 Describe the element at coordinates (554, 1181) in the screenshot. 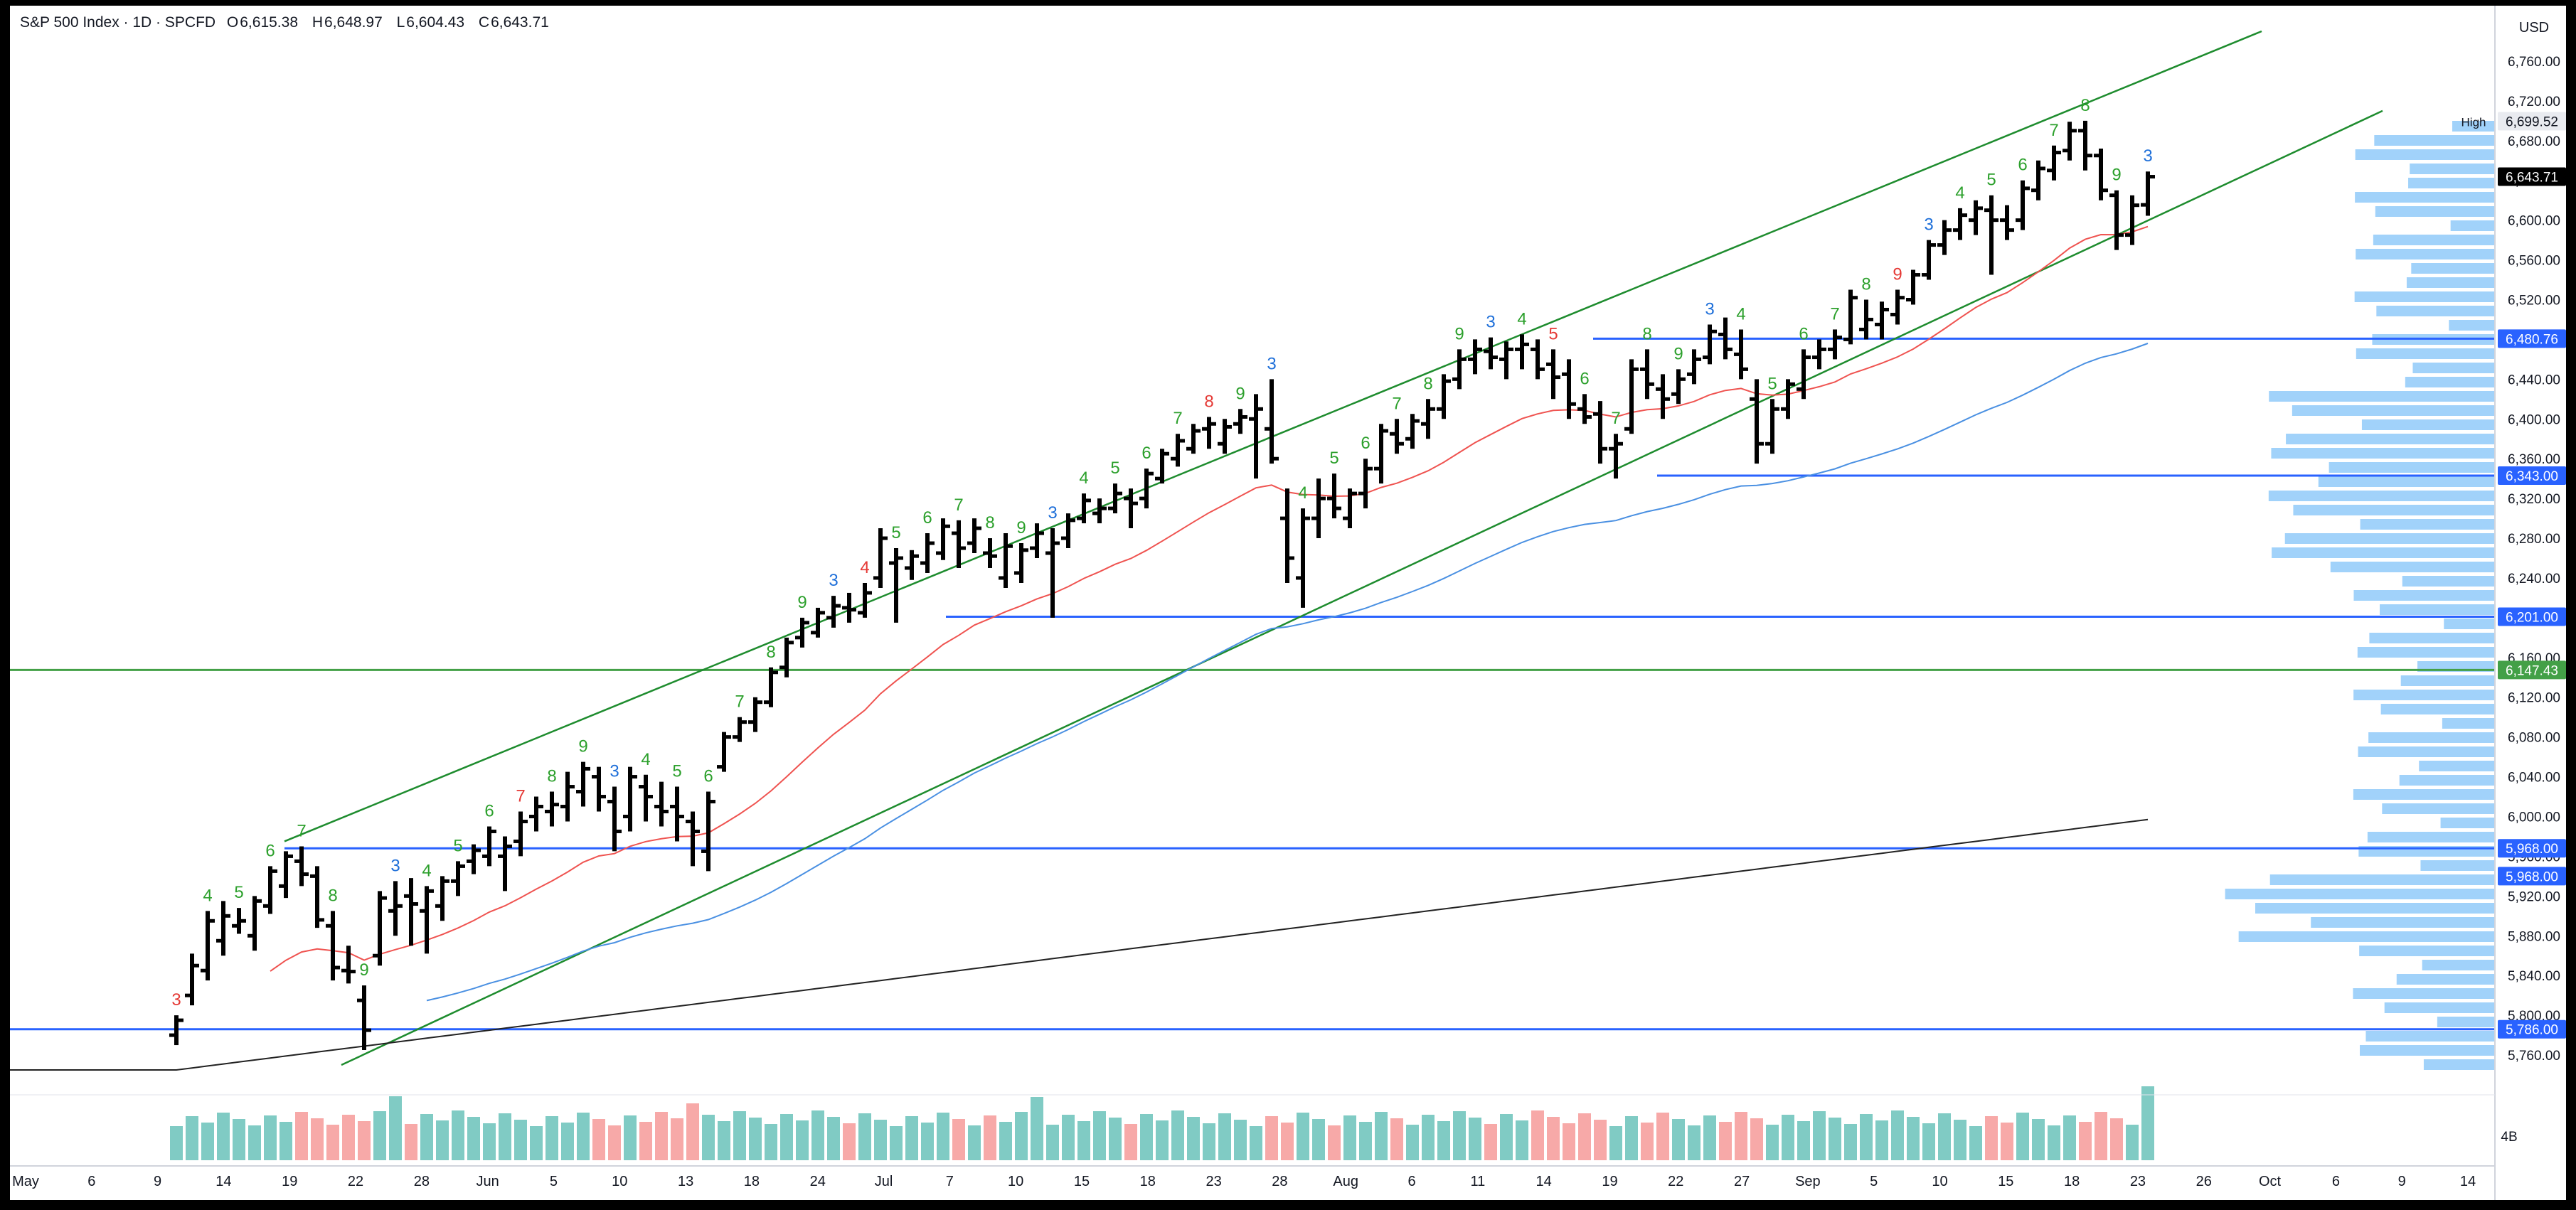

I see `time-tick-label: 5` at that location.